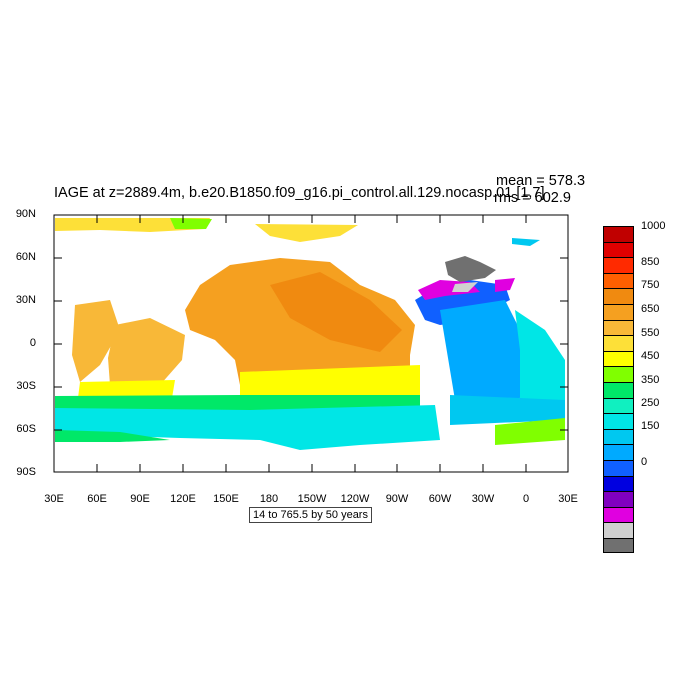  Describe the element at coordinates (650, 356) in the screenshot. I see `colorbar-label: 450` at that location.